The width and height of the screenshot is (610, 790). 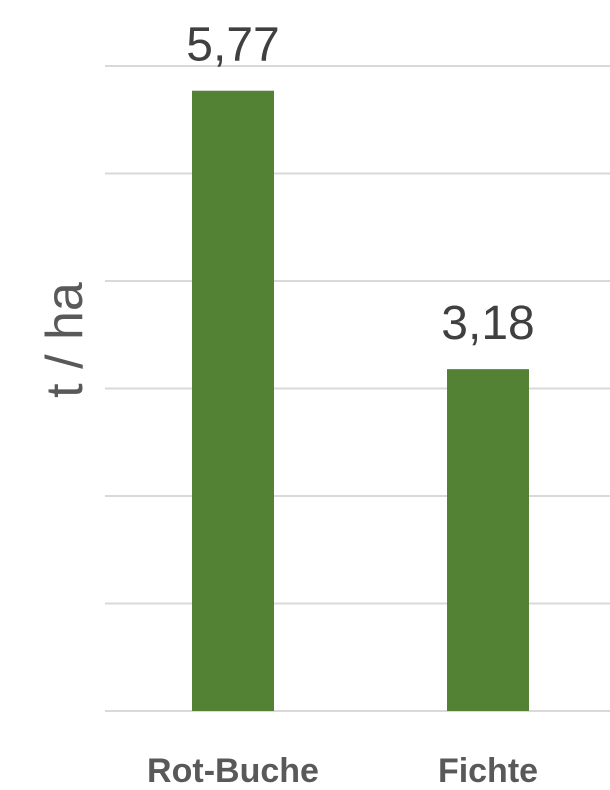 I want to click on category-labels: Rot-Buche Fichte, so click(x=342, y=771).